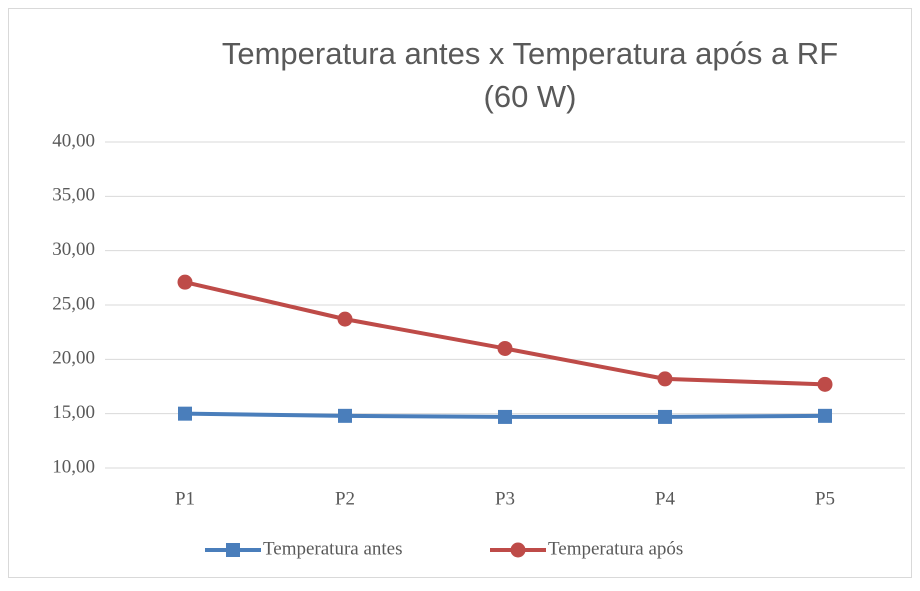  I want to click on y-tick-label: 30,00, so click(73, 249).